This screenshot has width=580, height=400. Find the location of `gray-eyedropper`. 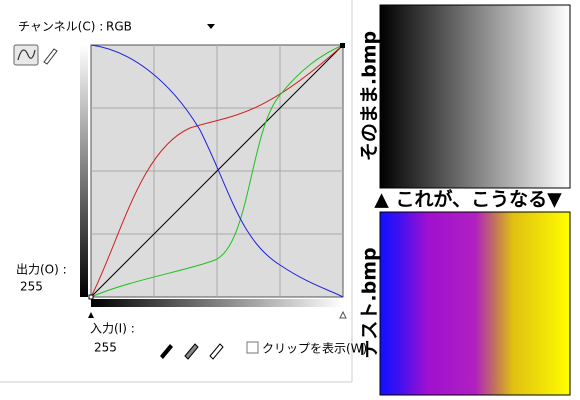

gray-eyedropper is located at coordinates (191, 351).